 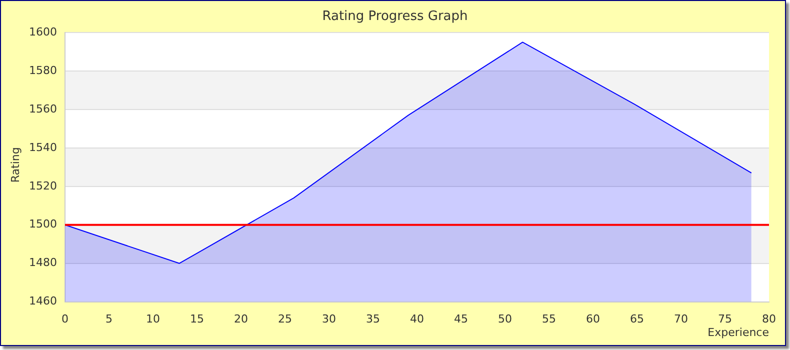 I want to click on x-tick-label: 45, so click(x=461, y=319).